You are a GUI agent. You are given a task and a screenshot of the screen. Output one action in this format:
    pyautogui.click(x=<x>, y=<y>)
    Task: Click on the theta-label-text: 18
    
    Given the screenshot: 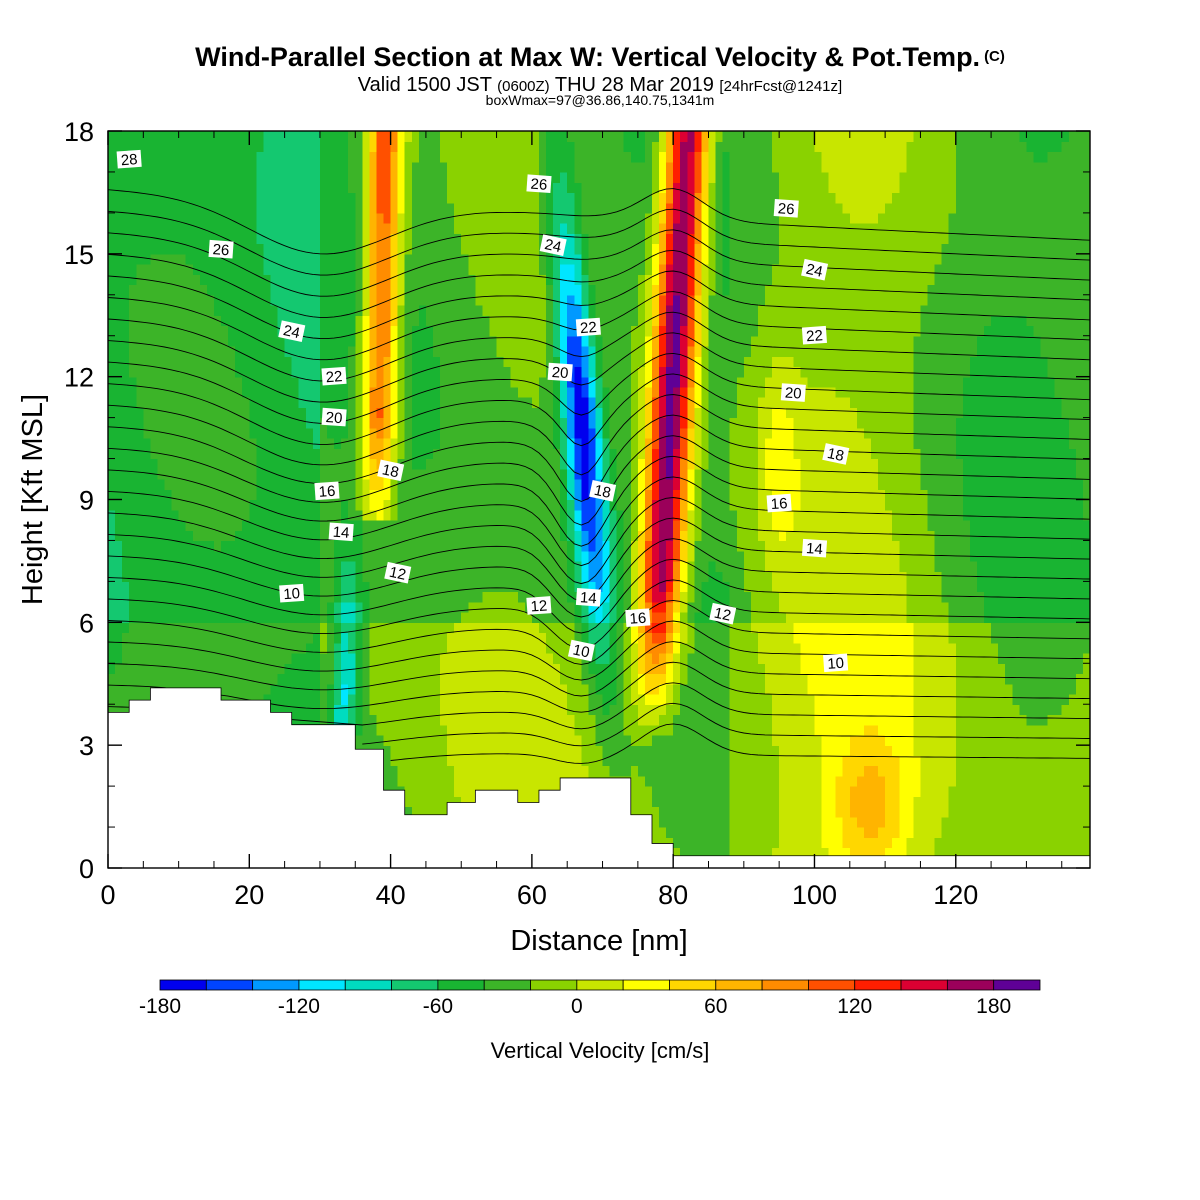 What is the action you would take?
    pyautogui.click(x=602, y=492)
    